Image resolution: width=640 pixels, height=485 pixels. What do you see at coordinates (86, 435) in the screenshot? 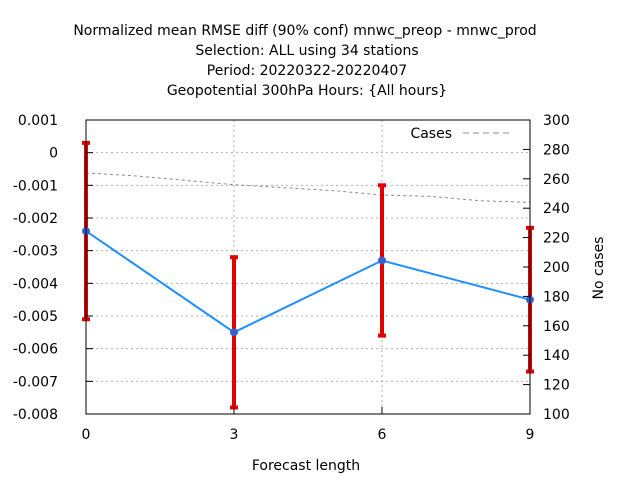
I see `x-tick-label: 0` at bounding box center [86, 435].